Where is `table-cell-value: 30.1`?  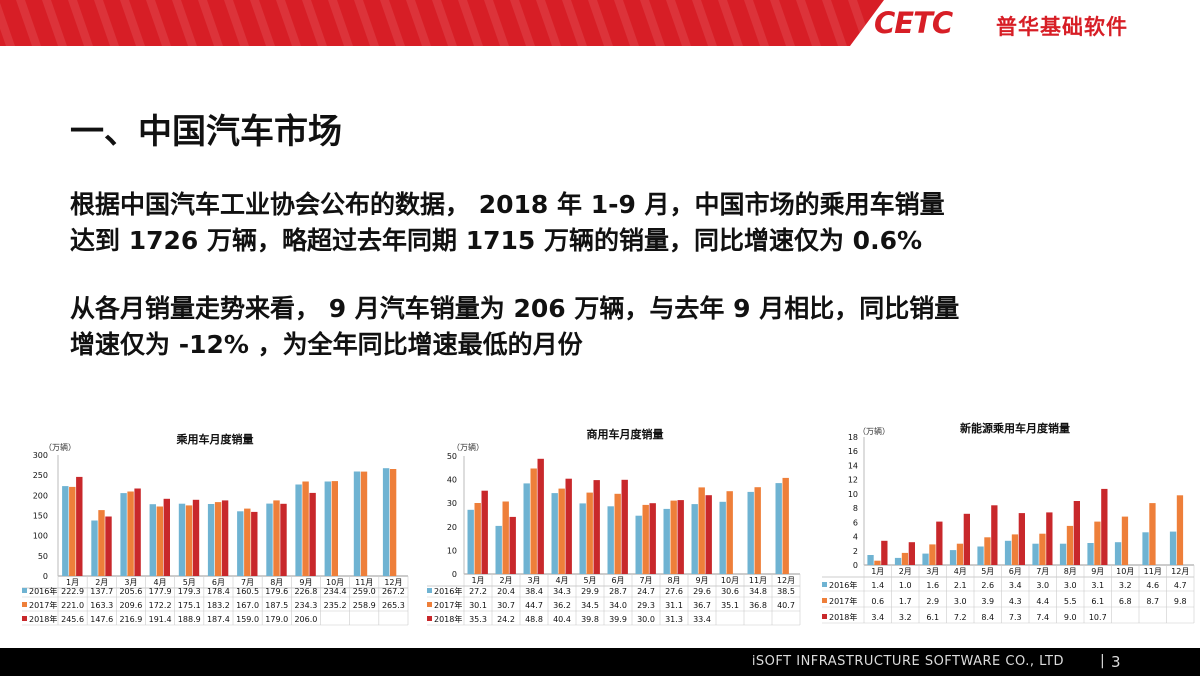
table-cell-value: 30.1 is located at coordinates (478, 605).